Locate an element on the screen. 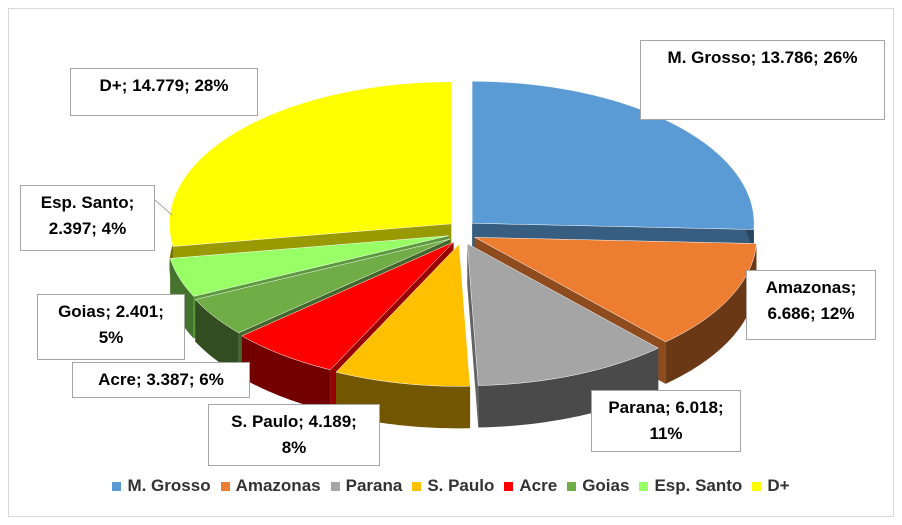 The width and height of the screenshot is (902, 525). slice-wall is located at coordinates (473, 335).